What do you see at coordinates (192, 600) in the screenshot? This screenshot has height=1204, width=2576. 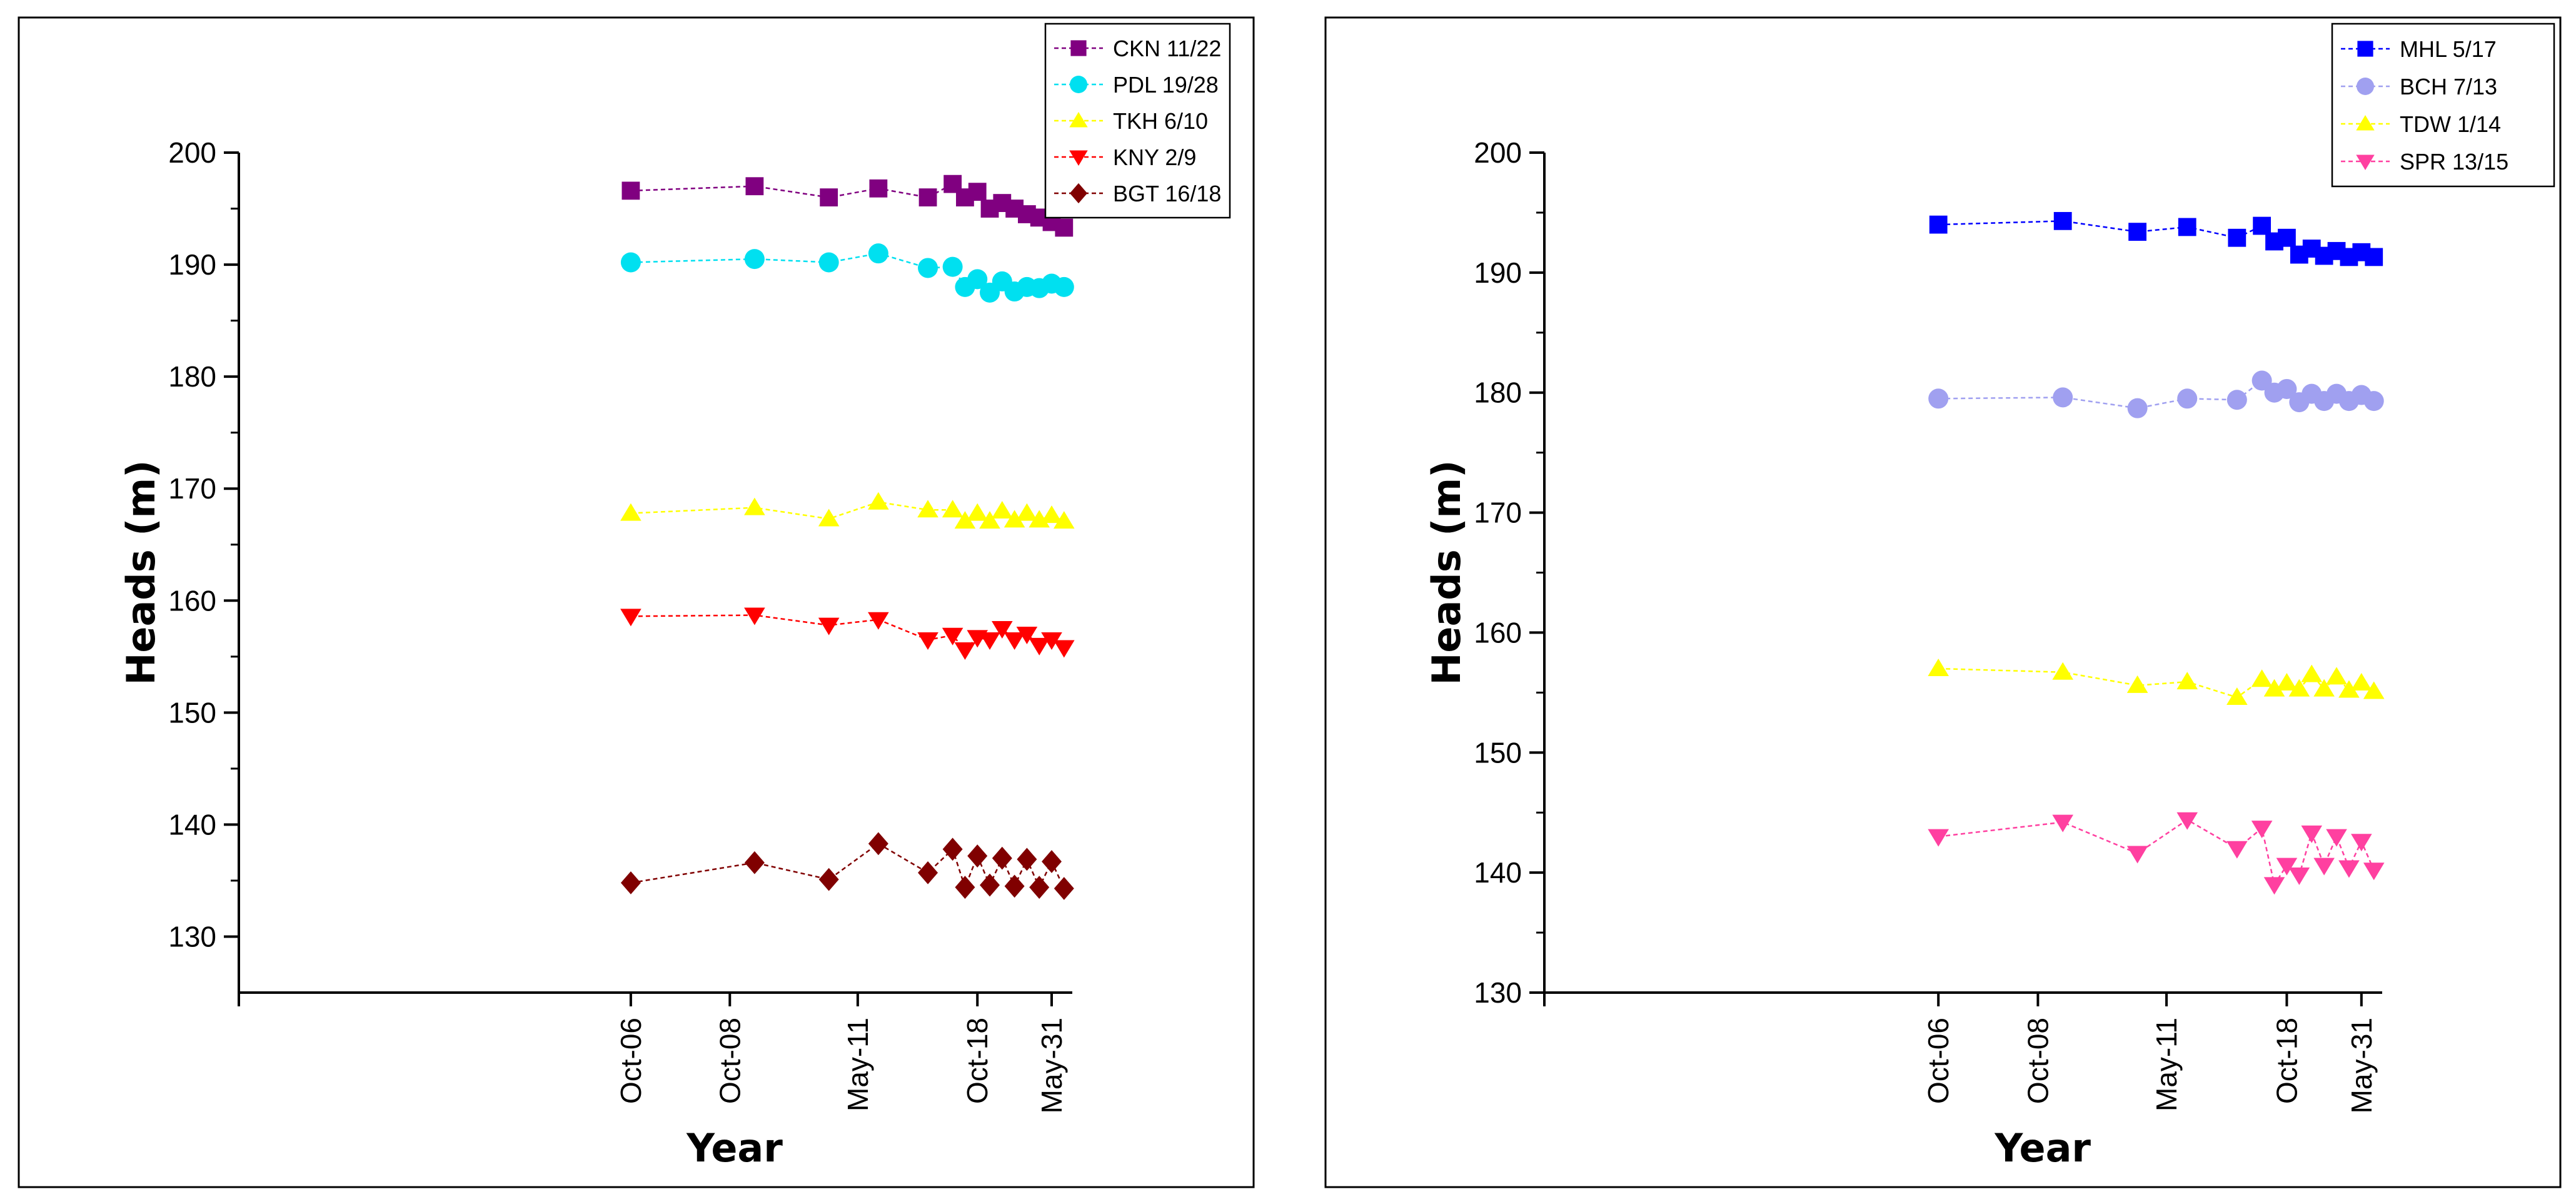 I see `y-tick-label: 160` at bounding box center [192, 600].